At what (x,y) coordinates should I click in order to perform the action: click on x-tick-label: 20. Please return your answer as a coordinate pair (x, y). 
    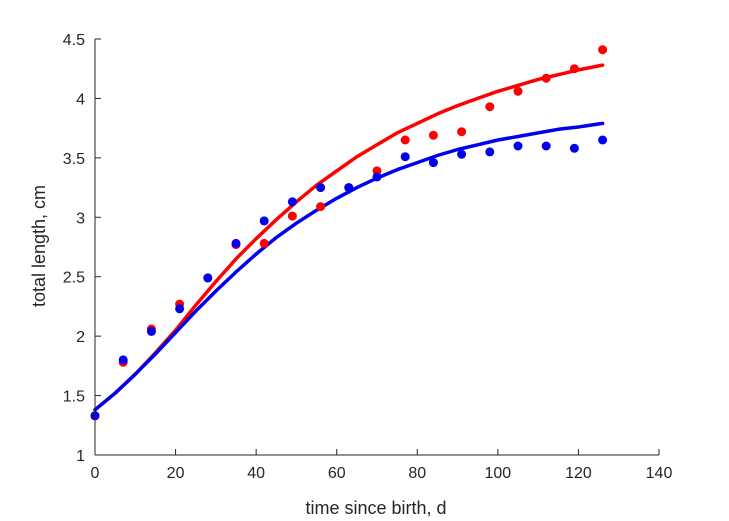
    Looking at the image, I should click on (176, 473).